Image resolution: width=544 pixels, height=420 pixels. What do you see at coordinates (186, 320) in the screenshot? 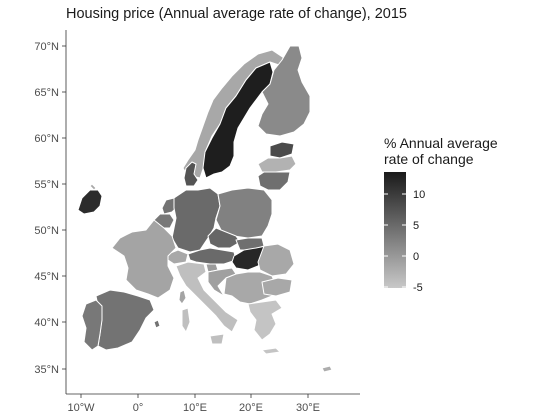
I see `country-sardinia` at bounding box center [186, 320].